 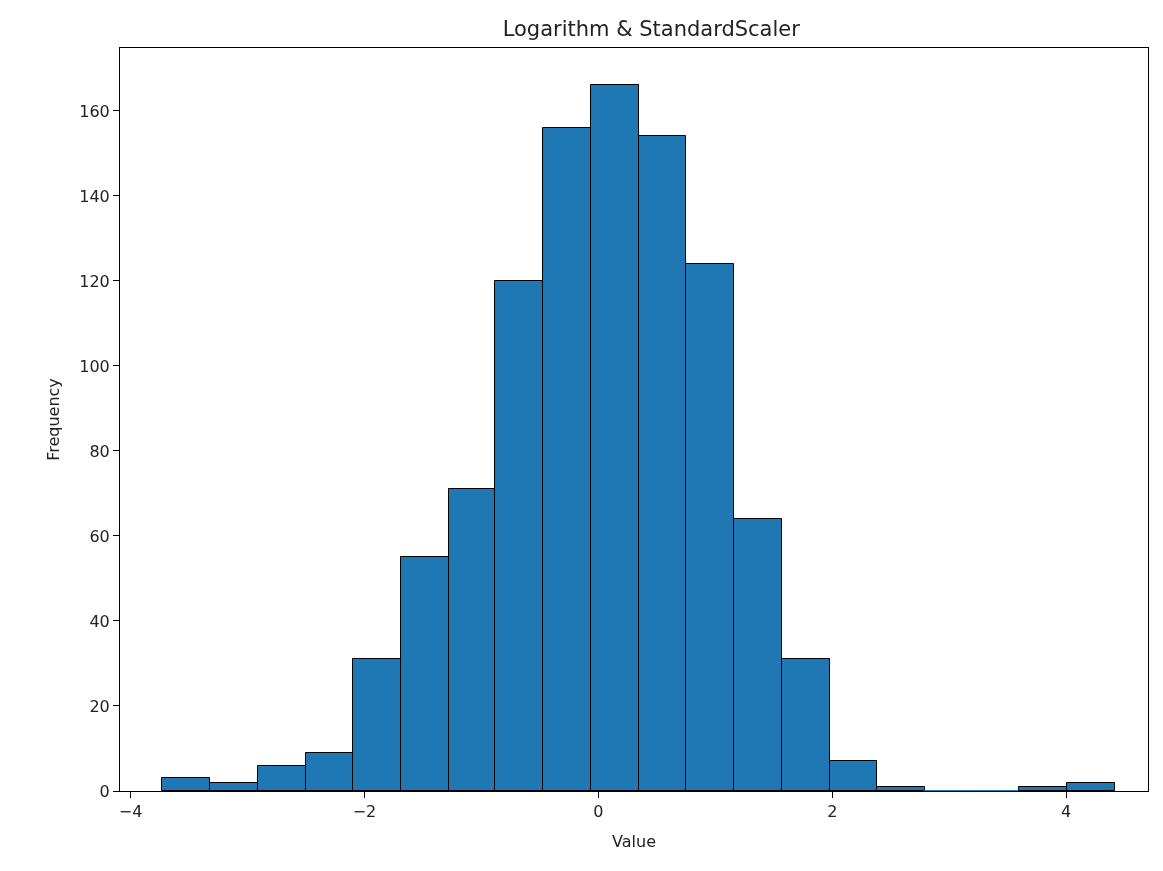 What do you see at coordinates (598, 812) in the screenshot?
I see `x-tick-label: 0` at bounding box center [598, 812].